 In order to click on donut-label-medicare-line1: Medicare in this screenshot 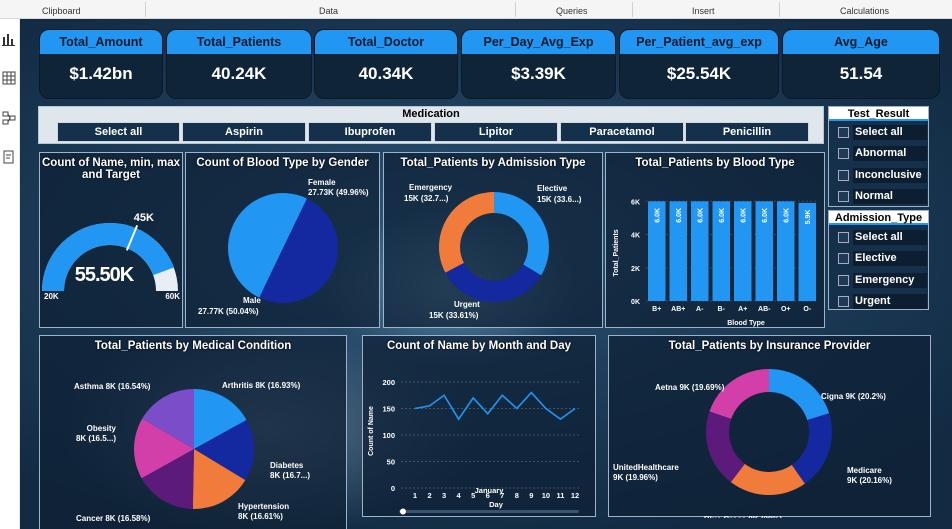, I will do `click(864, 470)`.